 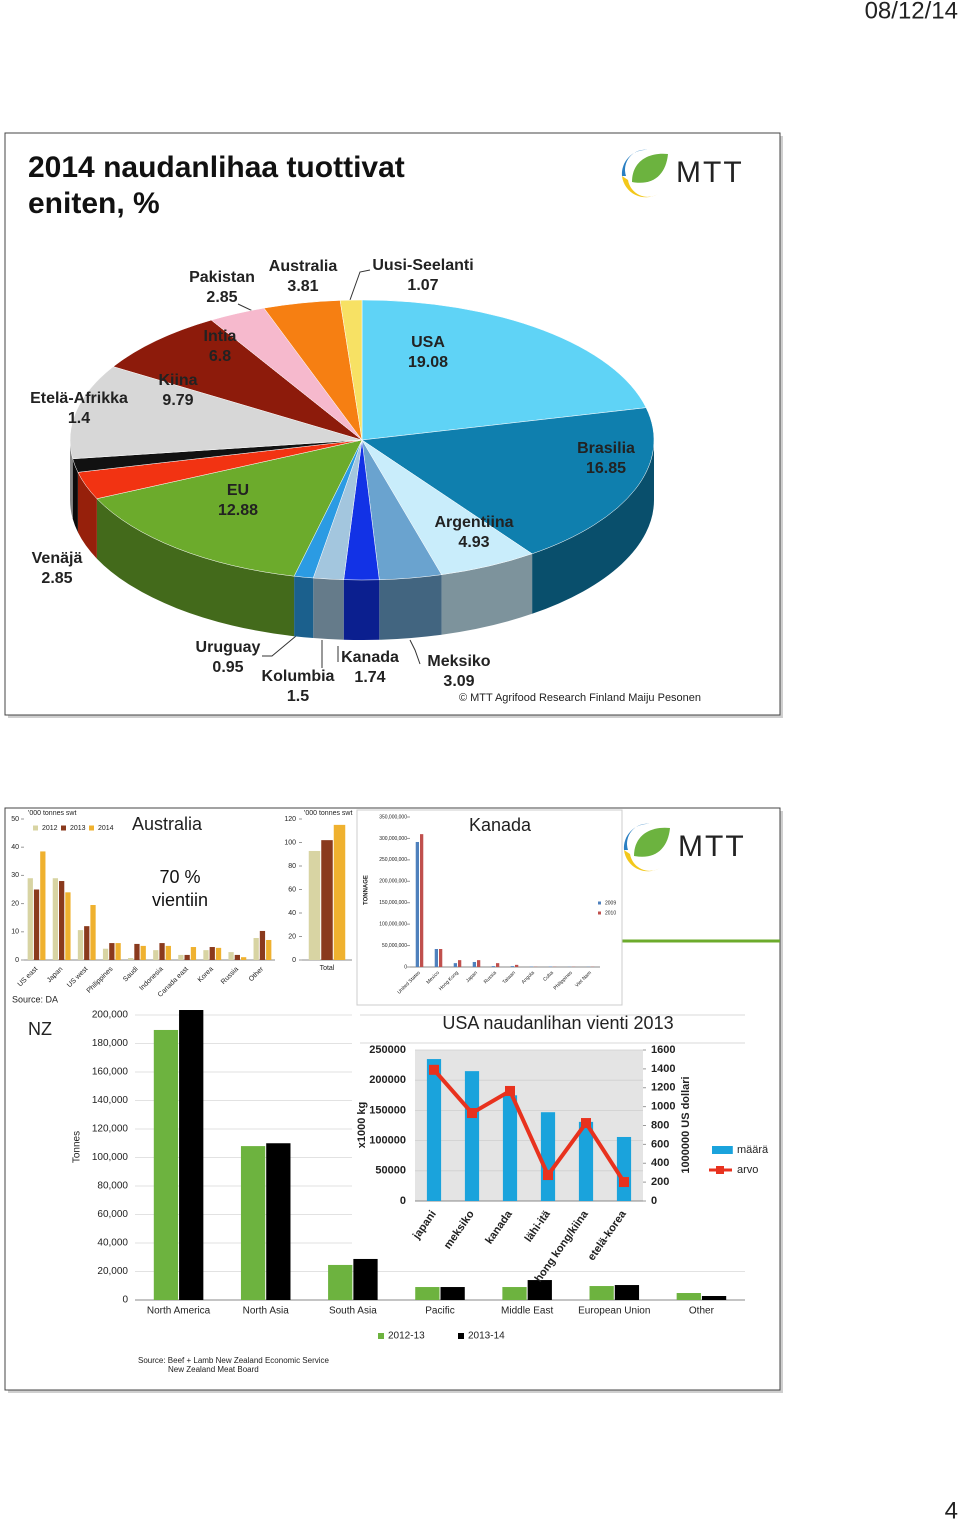 What do you see at coordinates (489, 907) in the screenshot?
I see `panel` at bounding box center [489, 907].